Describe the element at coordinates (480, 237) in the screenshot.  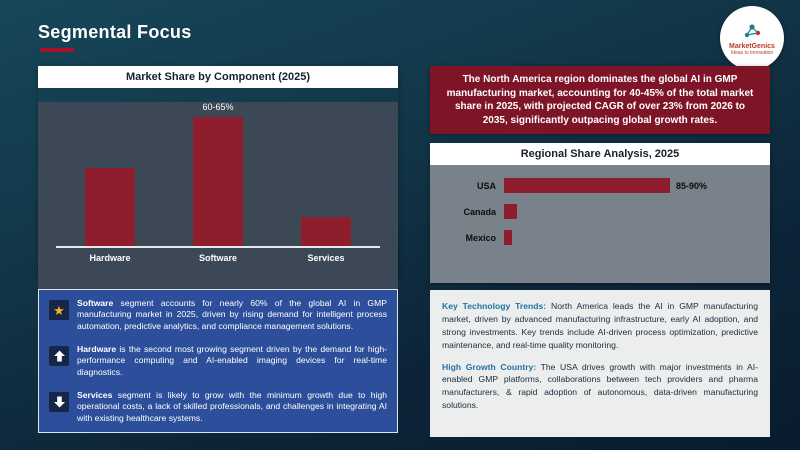
I see `category-label: Mexico` at that location.